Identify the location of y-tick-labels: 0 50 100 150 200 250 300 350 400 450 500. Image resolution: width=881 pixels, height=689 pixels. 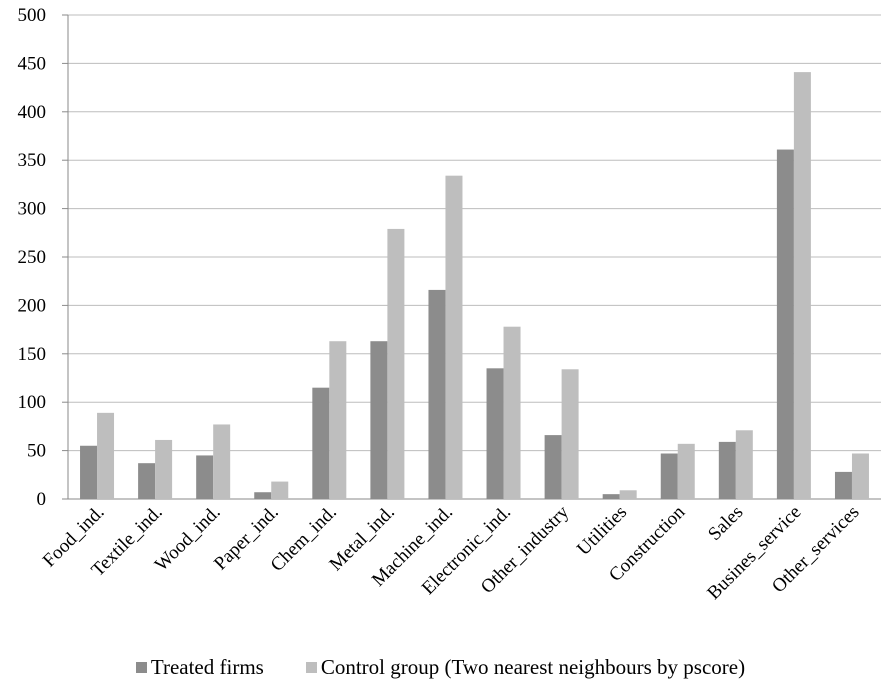
(32, 257).